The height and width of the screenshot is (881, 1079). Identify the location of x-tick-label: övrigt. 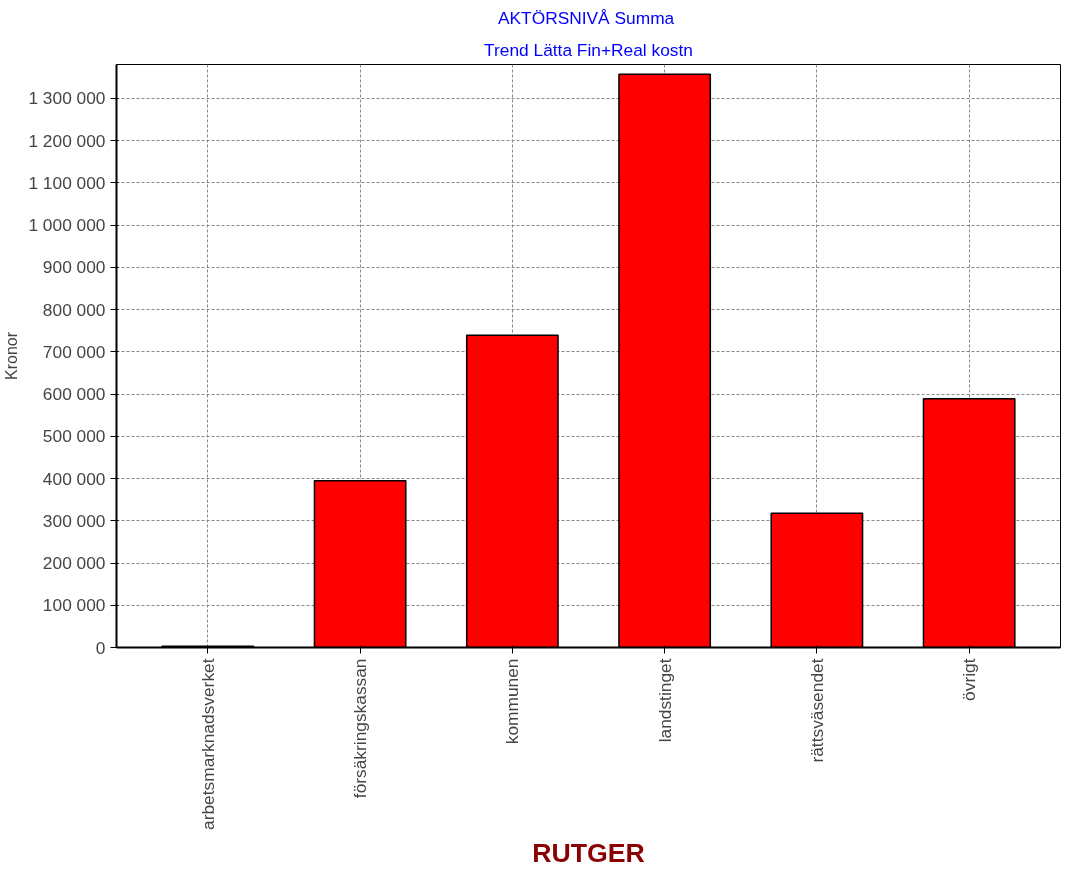
(969, 679).